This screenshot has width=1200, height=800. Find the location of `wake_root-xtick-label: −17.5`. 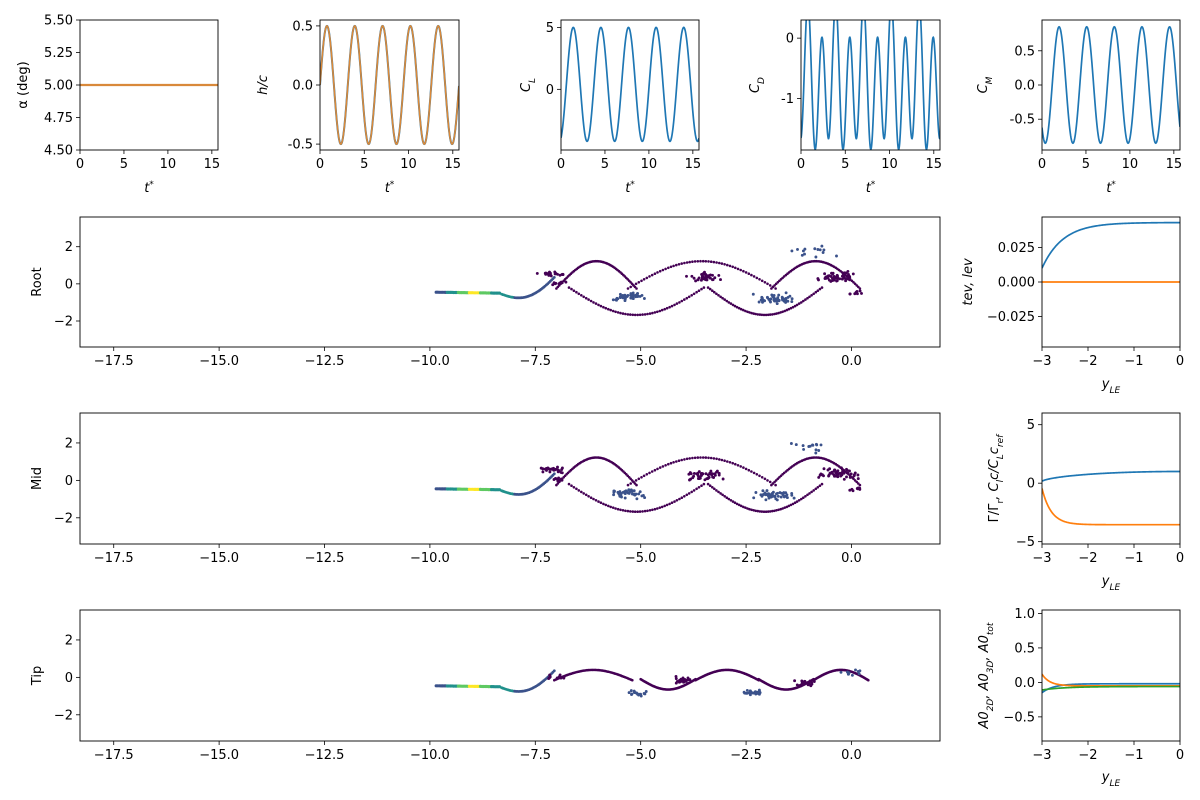

wake_root-xtick-label: −17.5 is located at coordinates (114, 361).